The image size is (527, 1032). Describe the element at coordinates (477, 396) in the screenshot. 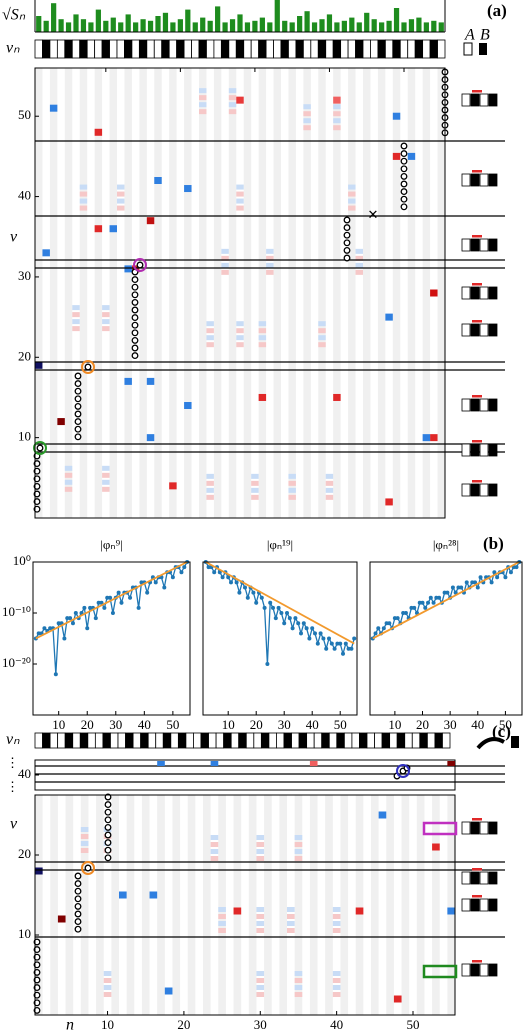

I see `block-icon-mark` at that location.